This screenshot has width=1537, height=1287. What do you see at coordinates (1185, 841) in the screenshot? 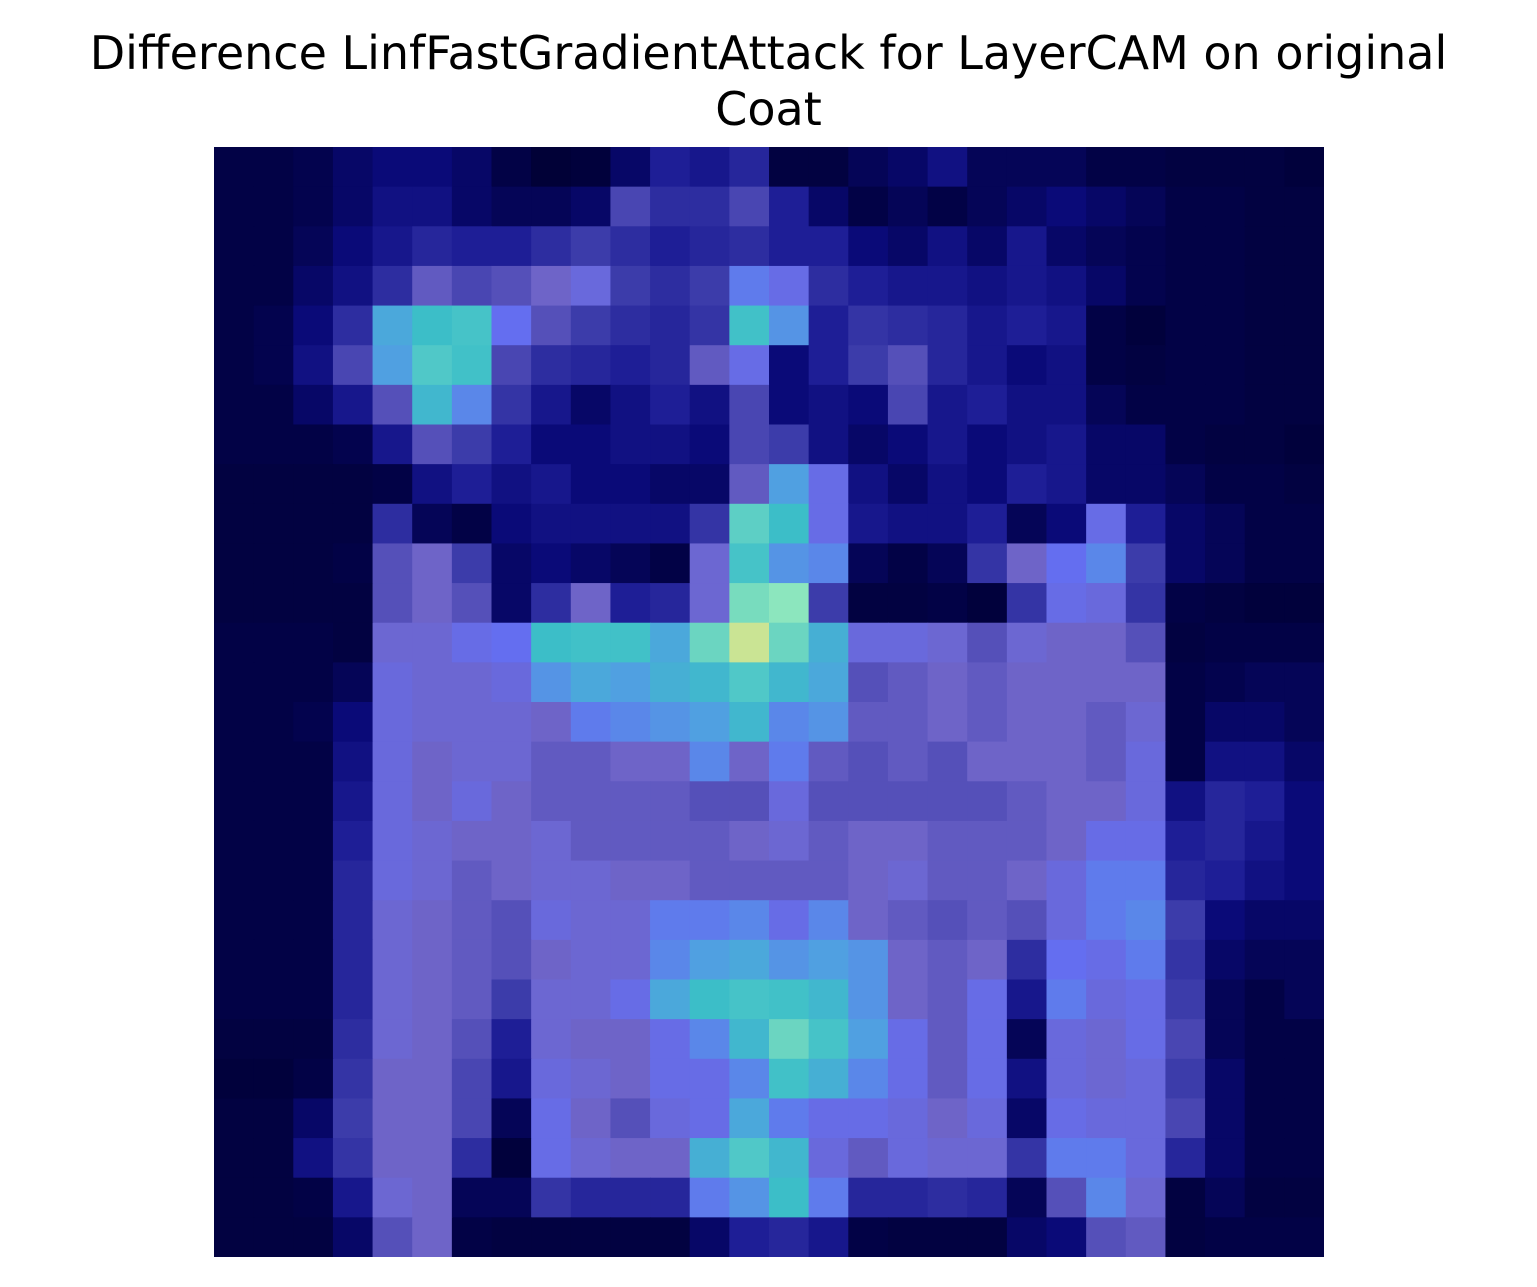
I see `heatmap-cell-r17-c24` at bounding box center [1185, 841].